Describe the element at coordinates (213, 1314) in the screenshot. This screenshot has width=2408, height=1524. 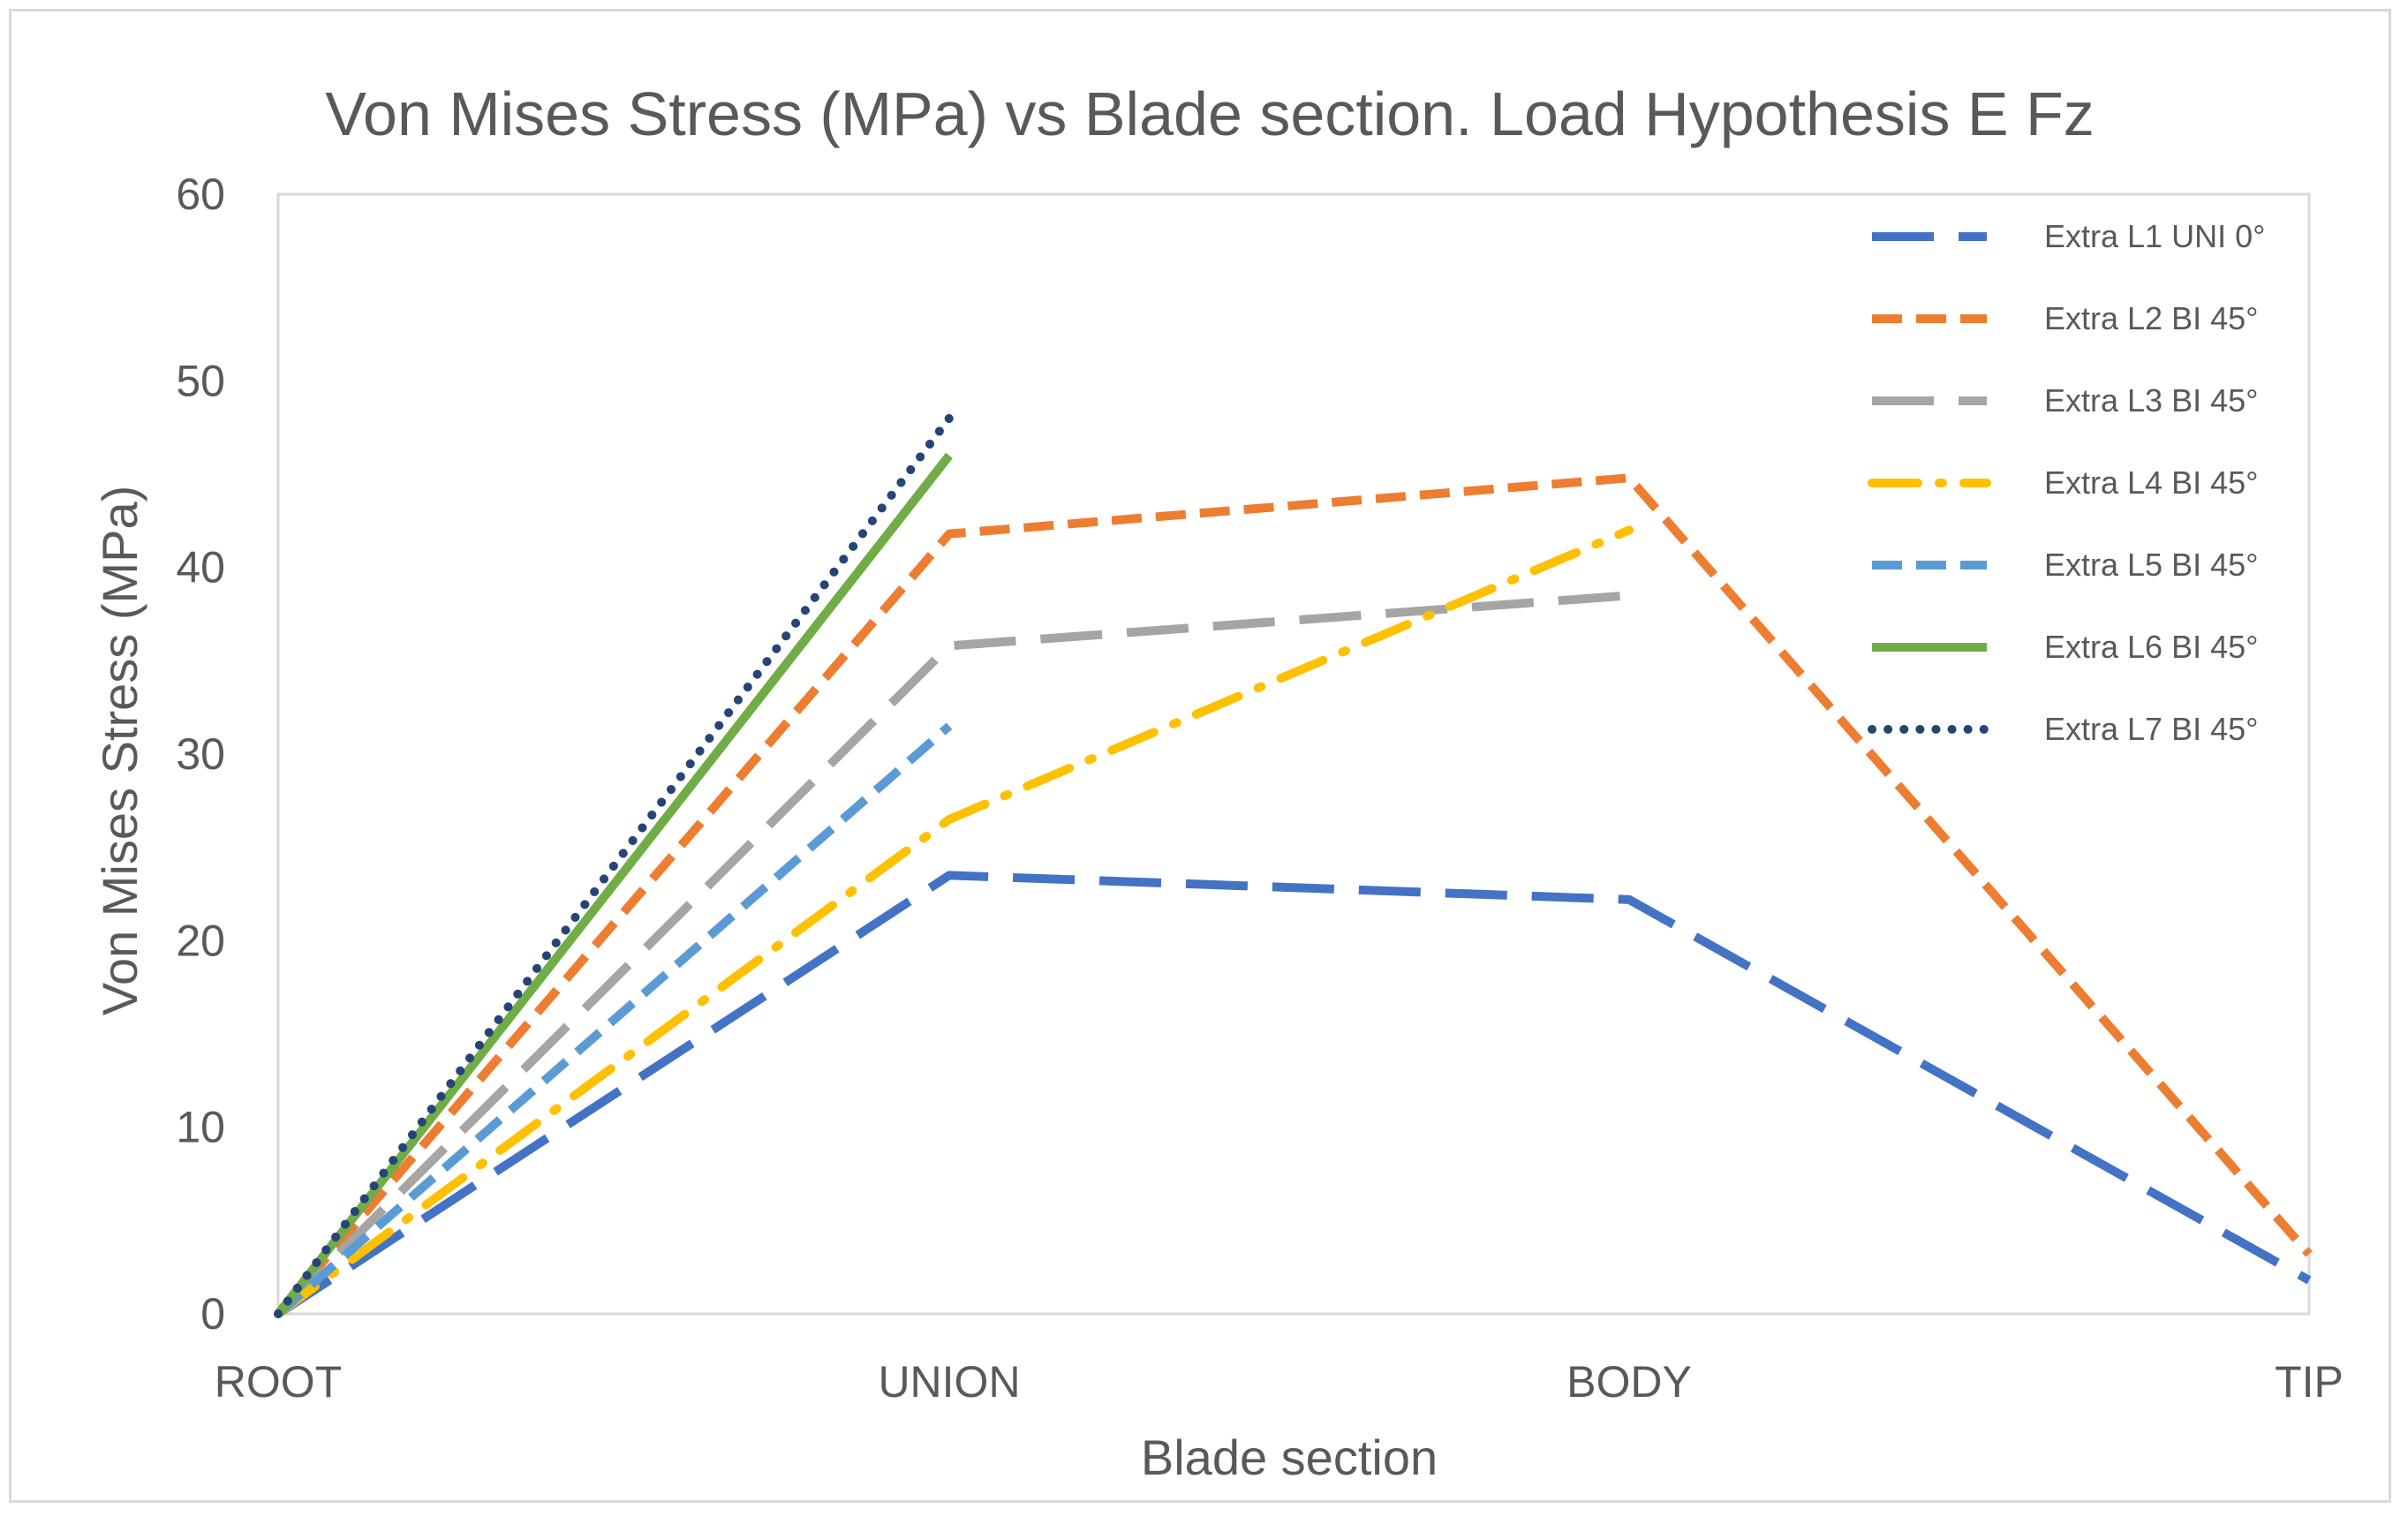
I see `y-tick-label: 0` at that location.